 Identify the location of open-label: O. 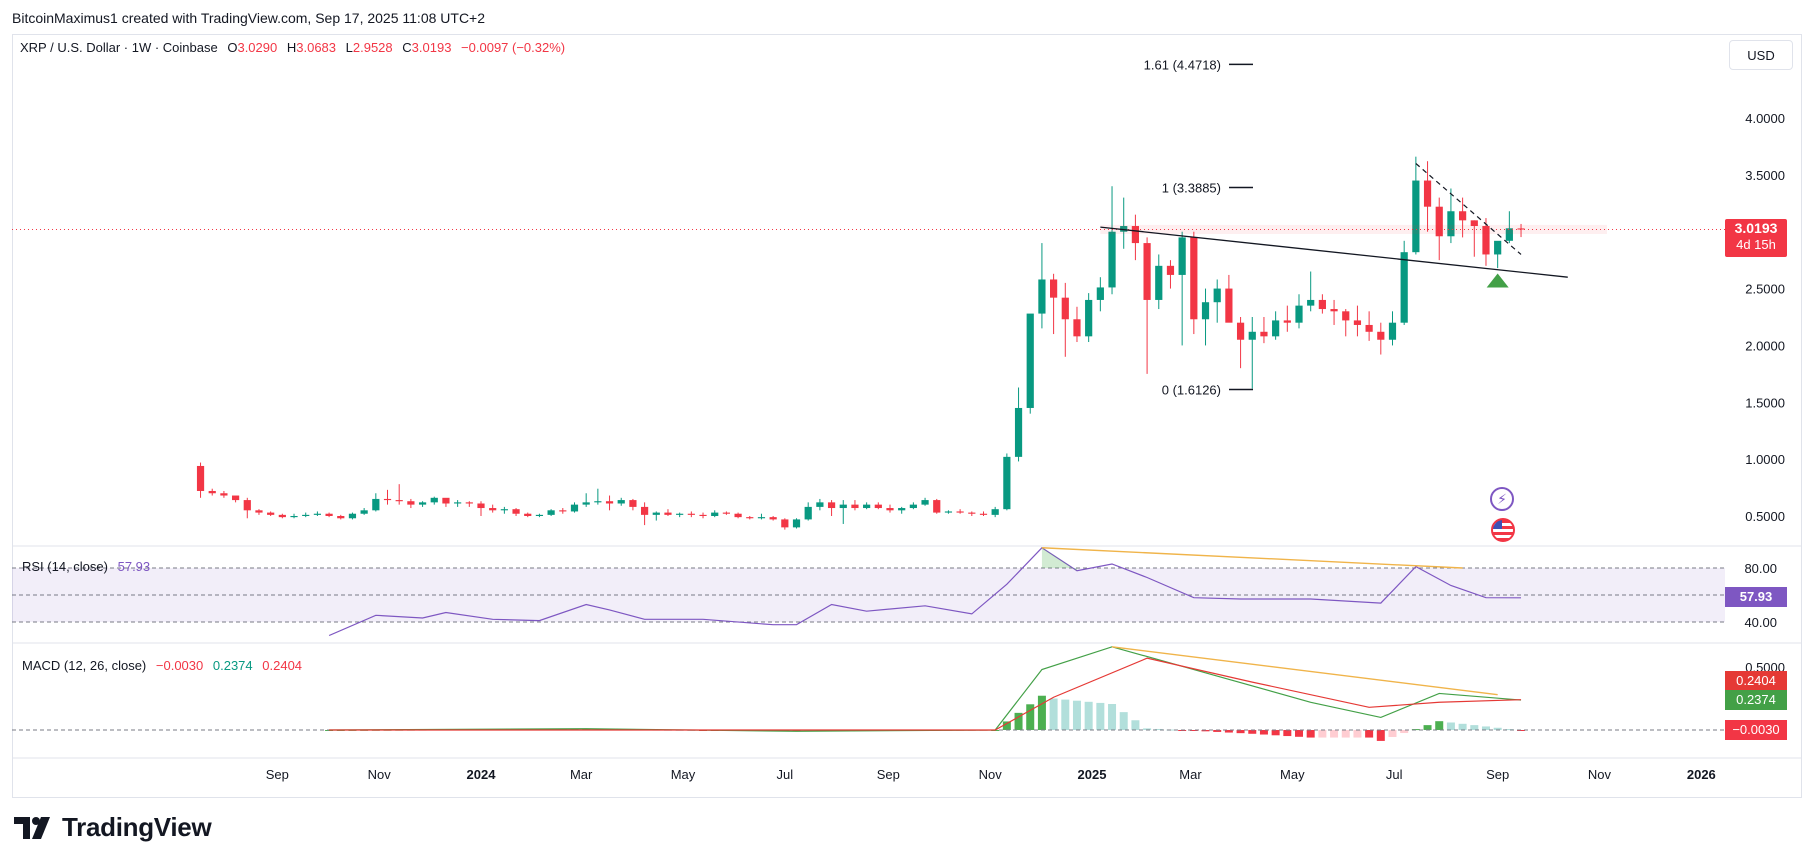
(232, 47).